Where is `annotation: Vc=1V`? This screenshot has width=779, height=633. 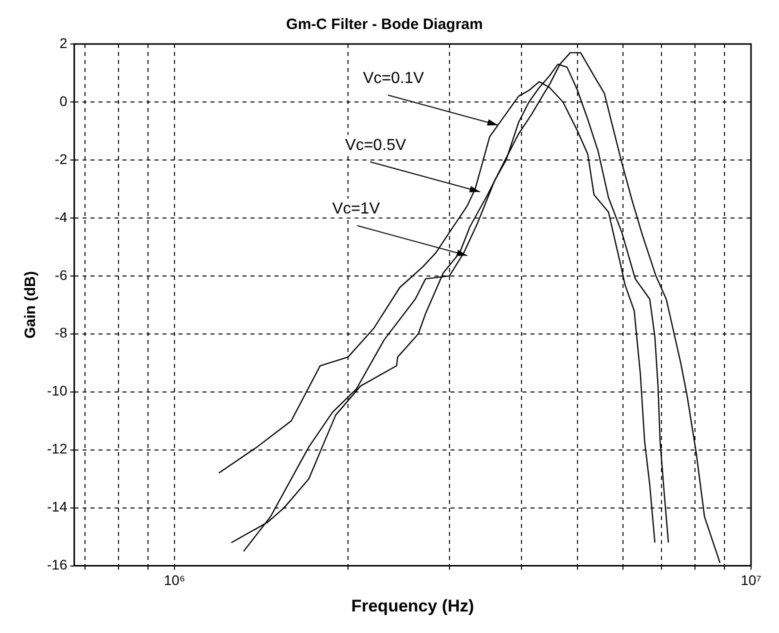
annotation: Vc=1V is located at coordinates (356, 209).